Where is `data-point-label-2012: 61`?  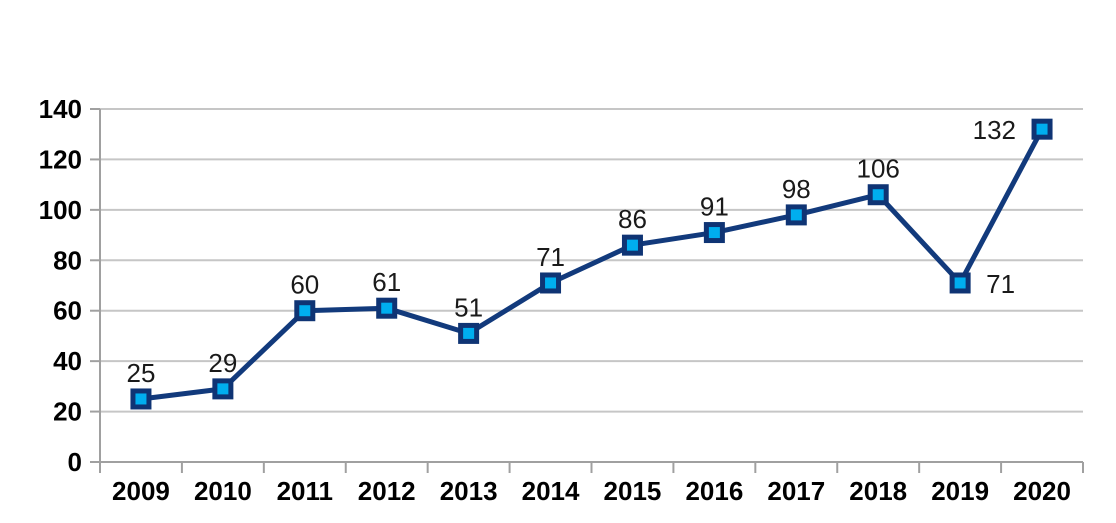 data-point-label-2012: 61 is located at coordinates (386, 282).